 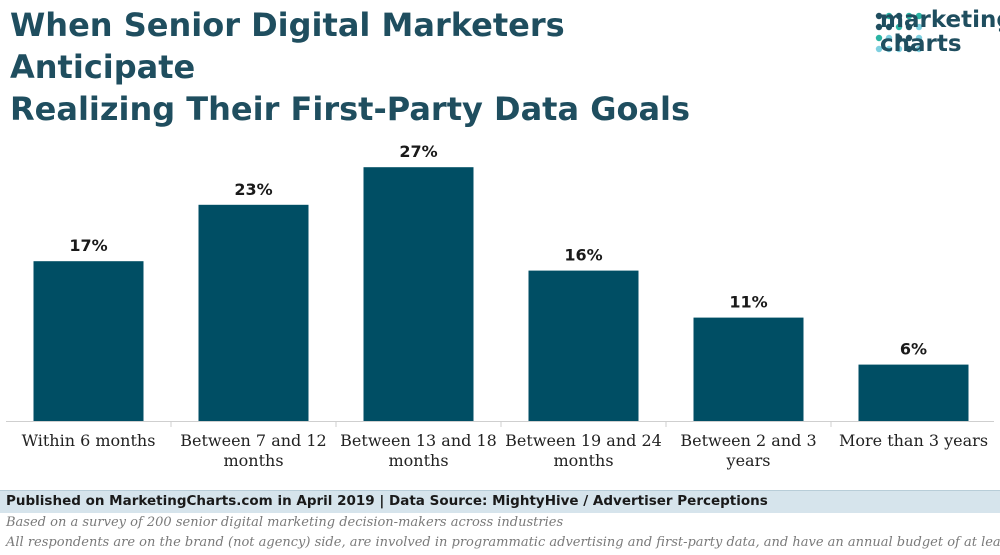 What do you see at coordinates (350, 109) in the screenshot?
I see `title-line-2: Realizing Their First-Party Data Goals` at bounding box center [350, 109].